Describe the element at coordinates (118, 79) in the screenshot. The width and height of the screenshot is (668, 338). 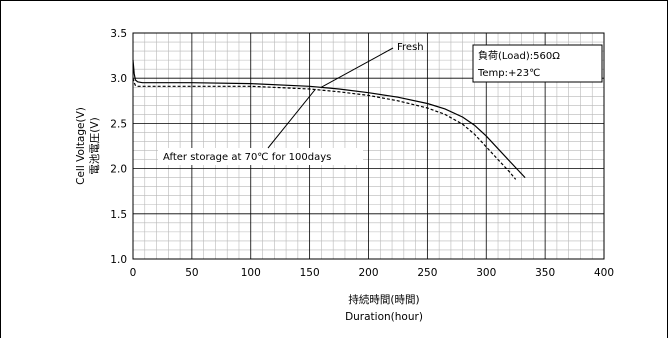
I see `y-tick-label: 3.0` at that location.